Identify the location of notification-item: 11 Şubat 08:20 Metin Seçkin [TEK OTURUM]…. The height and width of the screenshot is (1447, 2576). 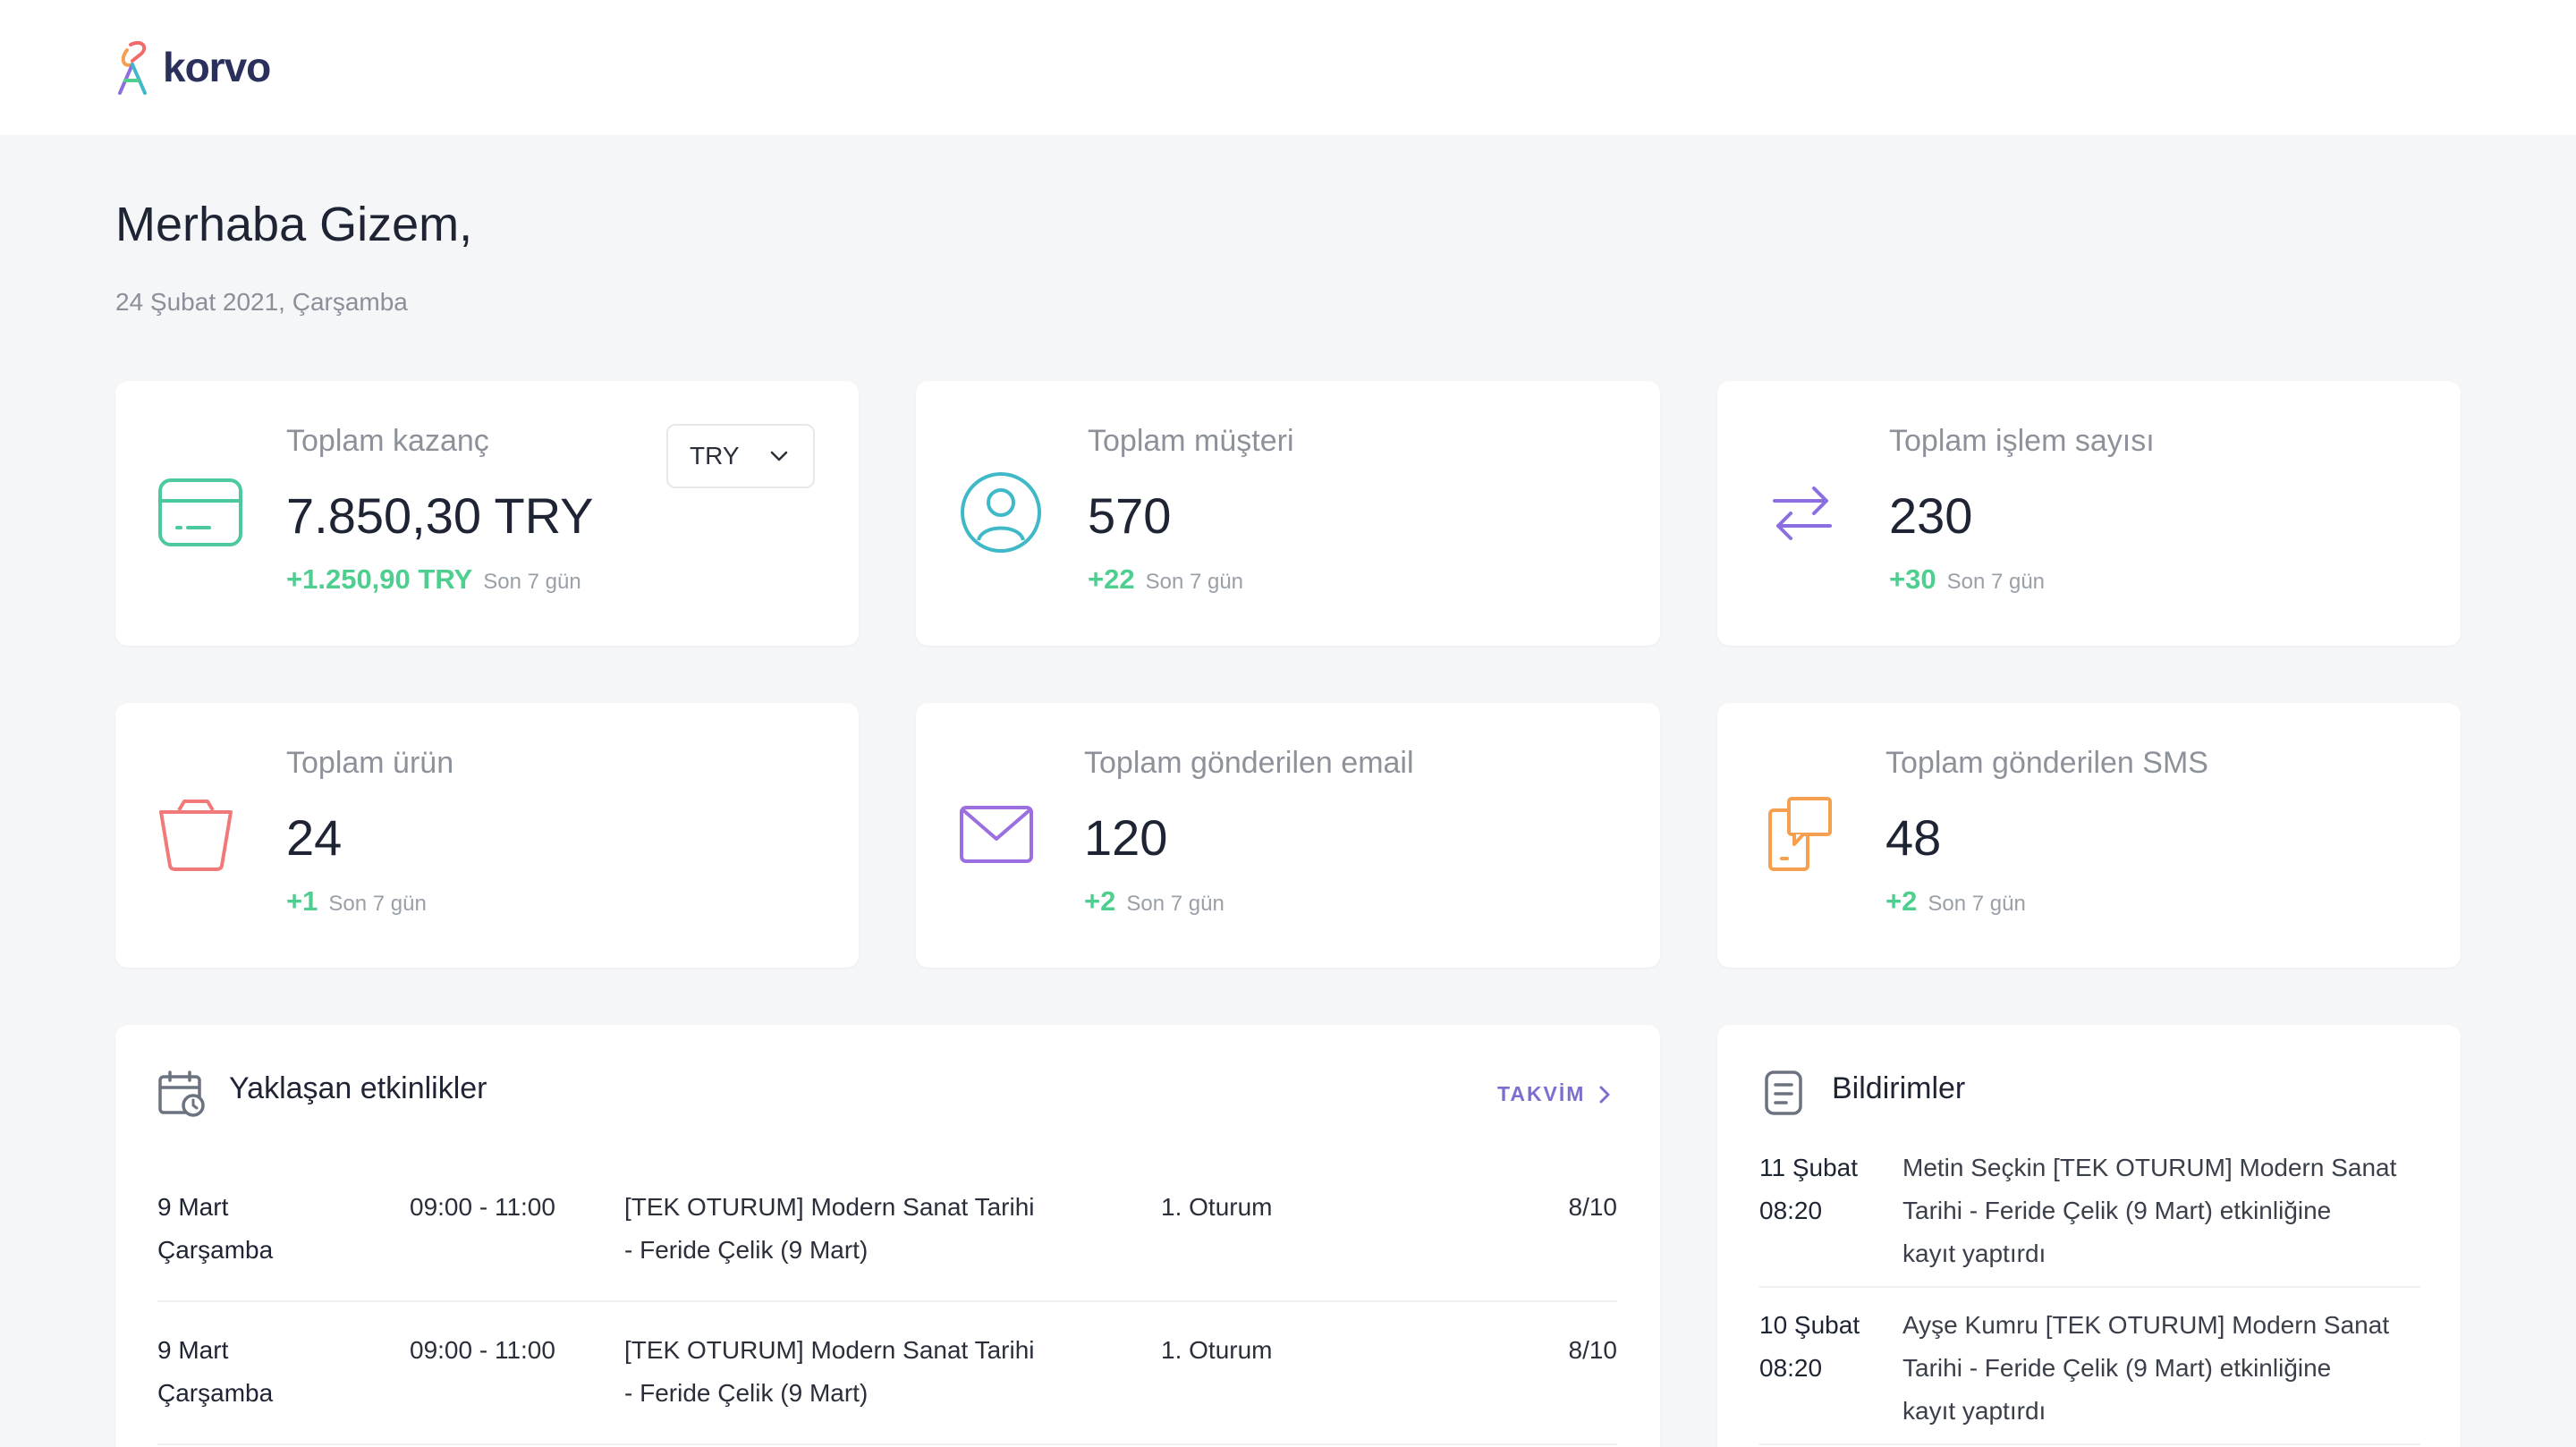
(2089, 1217).